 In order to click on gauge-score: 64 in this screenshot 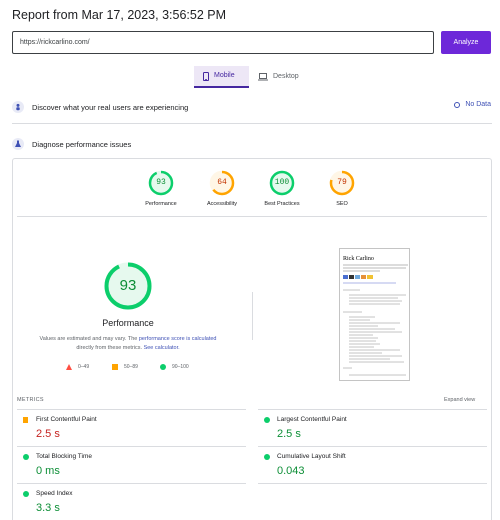, I will do `click(222, 182)`.